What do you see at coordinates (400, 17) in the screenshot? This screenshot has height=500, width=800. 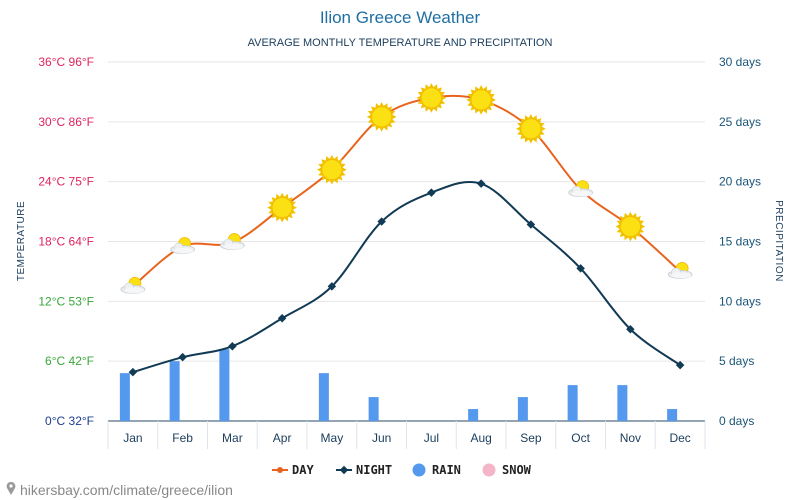 I see `chart-title: Ilion Greece Weather` at bounding box center [400, 17].